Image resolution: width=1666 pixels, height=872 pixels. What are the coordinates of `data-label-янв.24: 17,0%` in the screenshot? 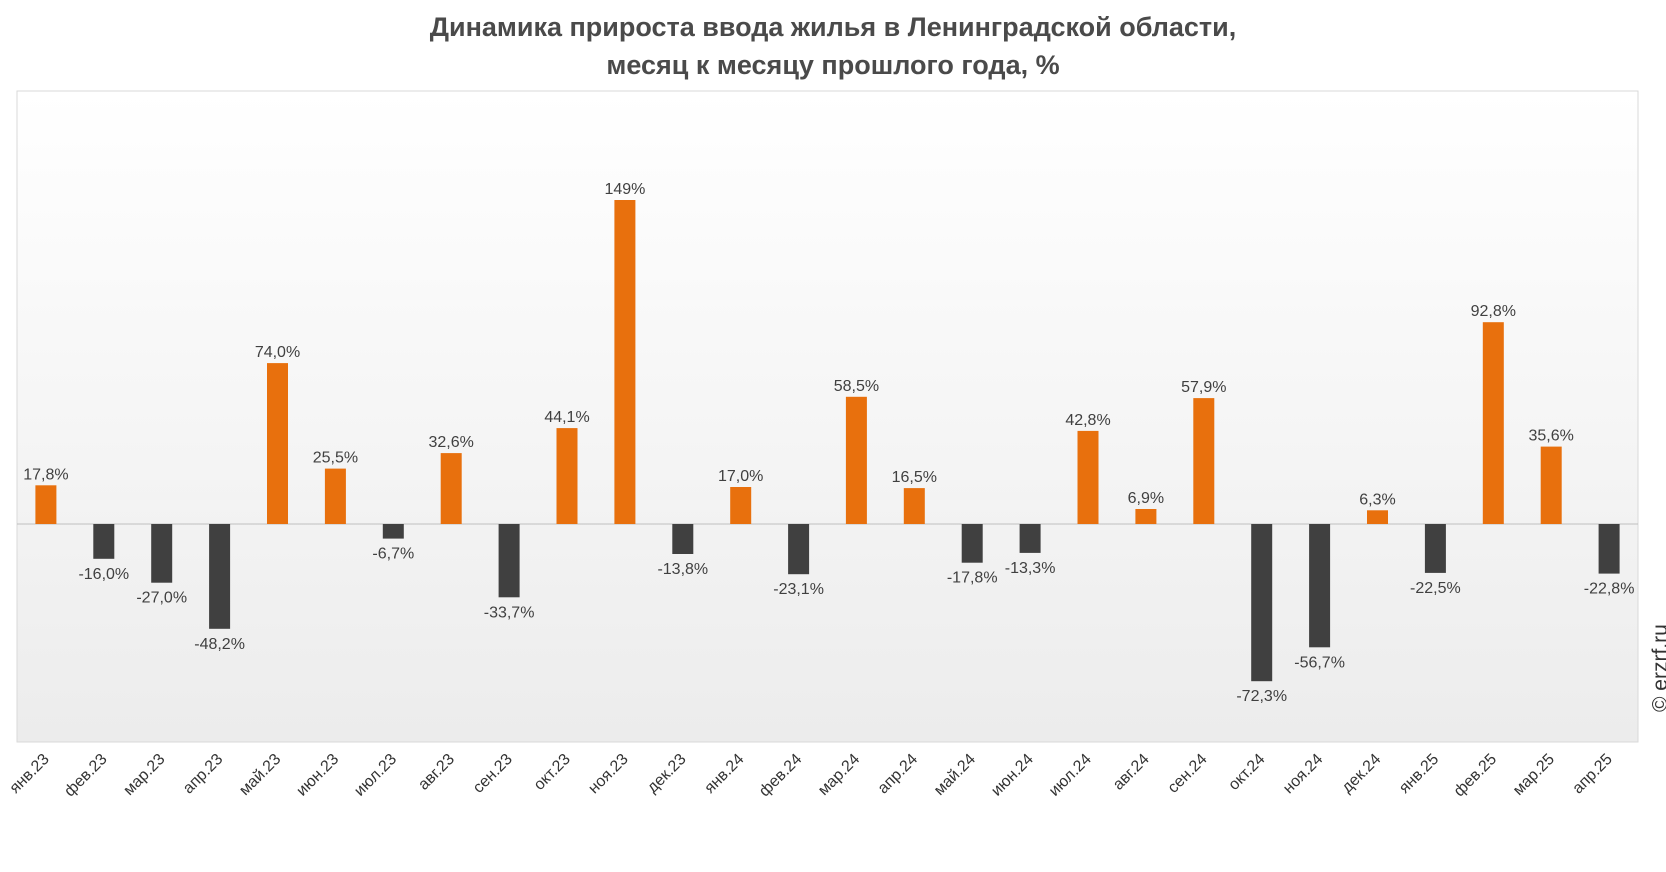 It's located at (740, 476).